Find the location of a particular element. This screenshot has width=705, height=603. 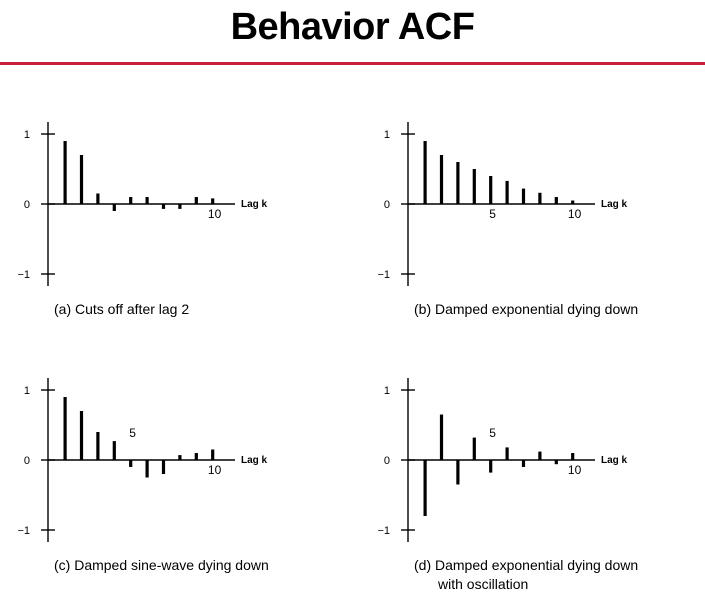

panel-d-y-tick-label: −1 is located at coordinates (383, 531).